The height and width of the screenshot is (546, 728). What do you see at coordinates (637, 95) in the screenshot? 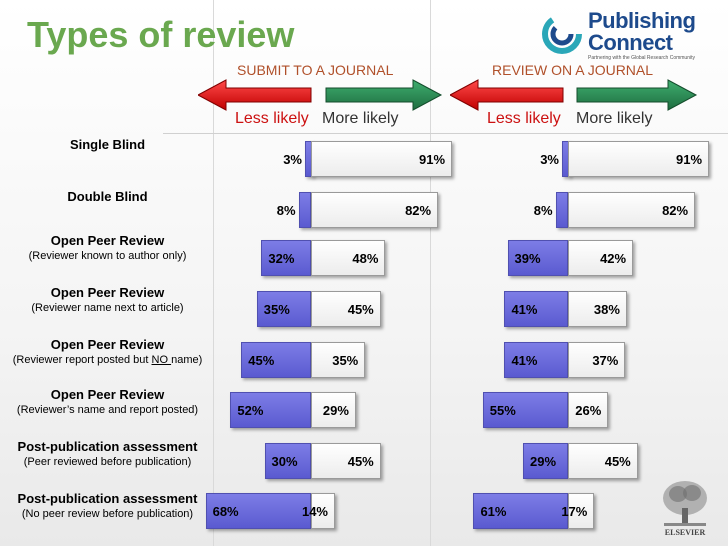
I see `more-likely-arrow-icon-review` at bounding box center [637, 95].